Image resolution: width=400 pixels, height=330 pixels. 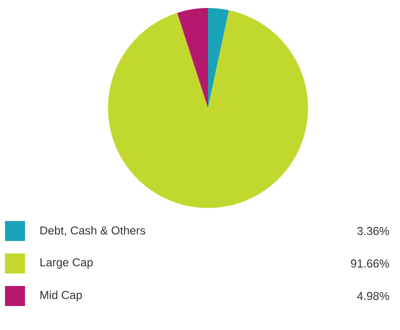 What do you see at coordinates (373, 296) in the screenshot?
I see `data-label: 4.98%` at bounding box center [373, 296].